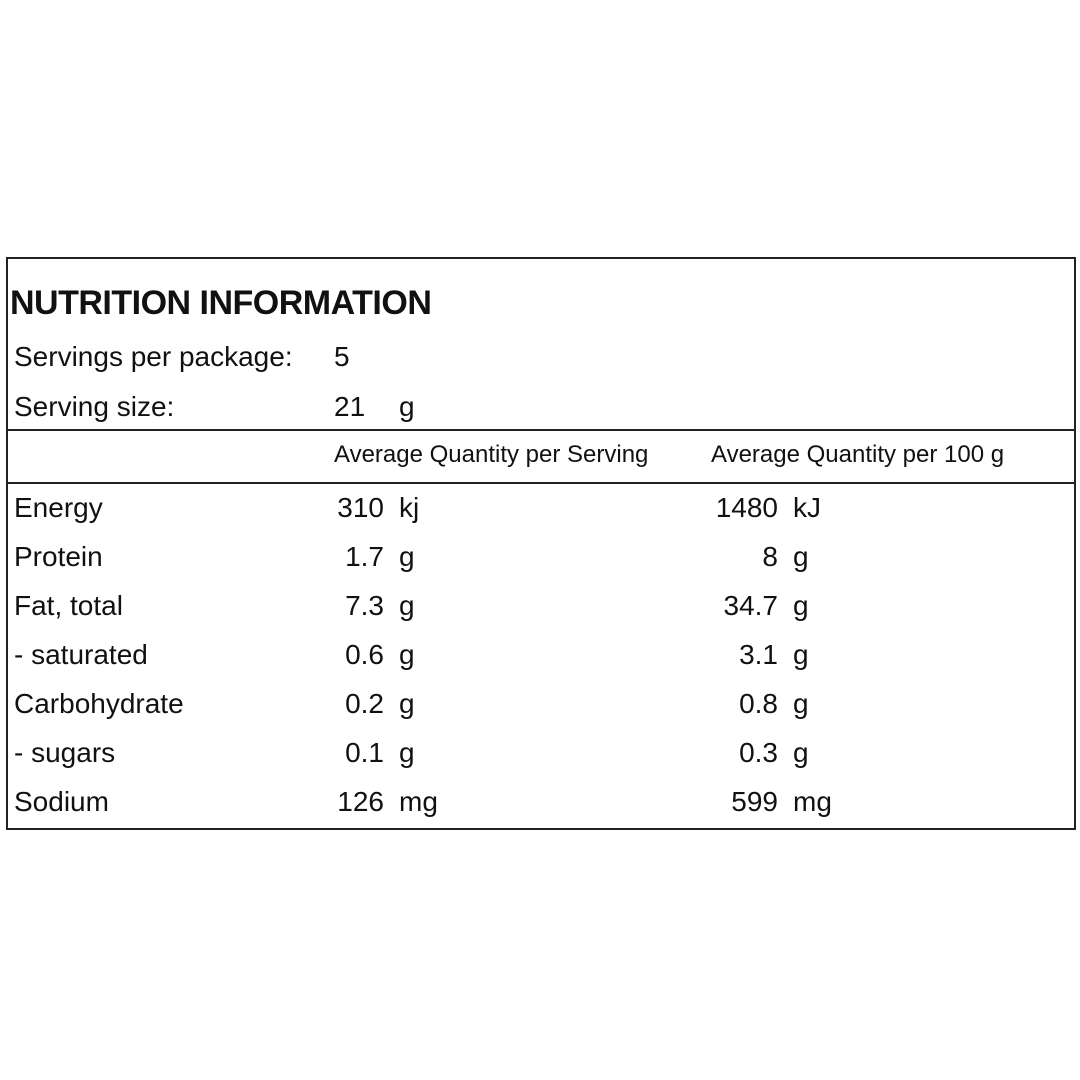 The image size is (1080, 1080). I want to click on per-100g-value: 1480, so click(746, 507).